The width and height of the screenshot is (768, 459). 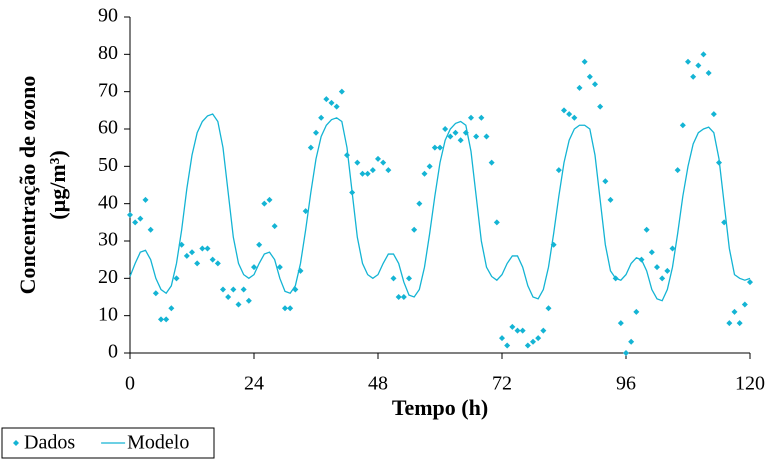 I want to click on x-tick-label: 120, so click(x=750, y=384).